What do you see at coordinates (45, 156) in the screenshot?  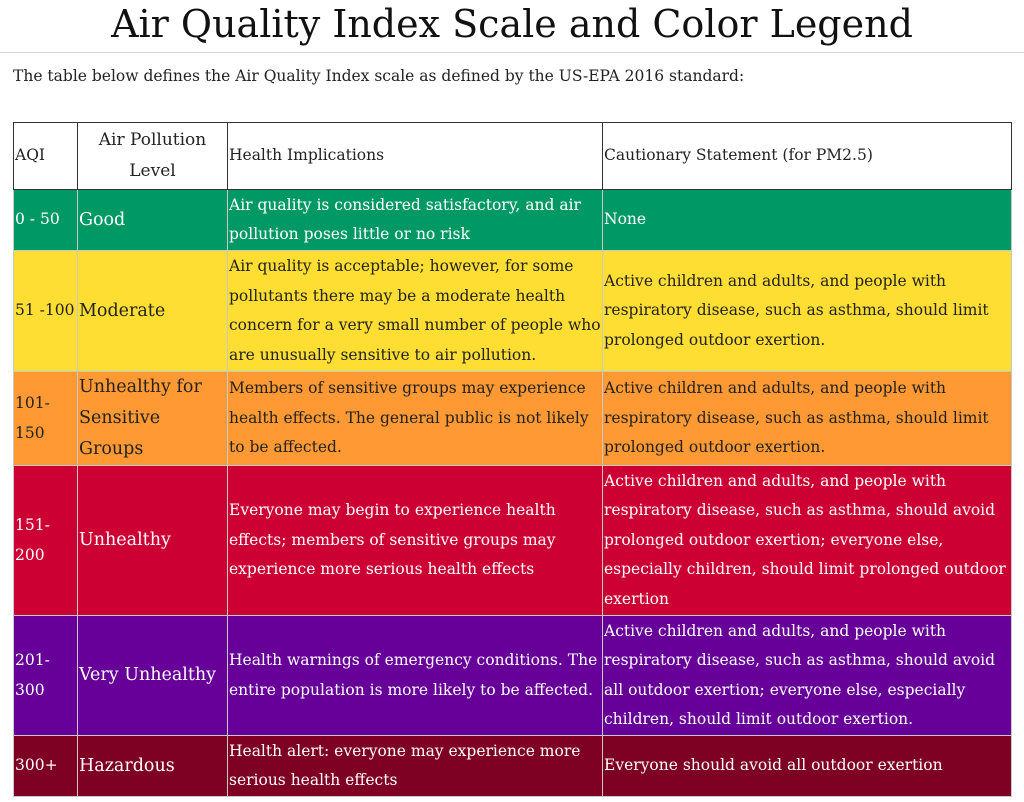 I see `header-aqi: AQI` at bounding box center [45, 156].